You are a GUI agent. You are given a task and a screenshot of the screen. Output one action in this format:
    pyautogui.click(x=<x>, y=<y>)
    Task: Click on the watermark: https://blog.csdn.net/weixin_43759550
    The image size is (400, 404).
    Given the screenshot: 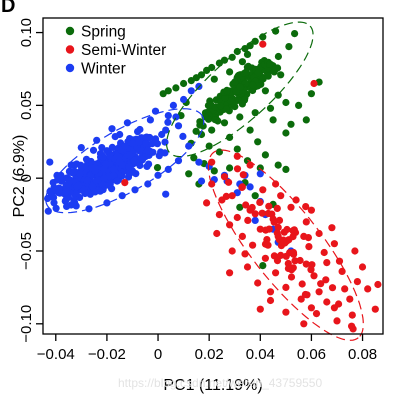 What is the action you would take?
    pyautogui.click(x=220, y=383)
    